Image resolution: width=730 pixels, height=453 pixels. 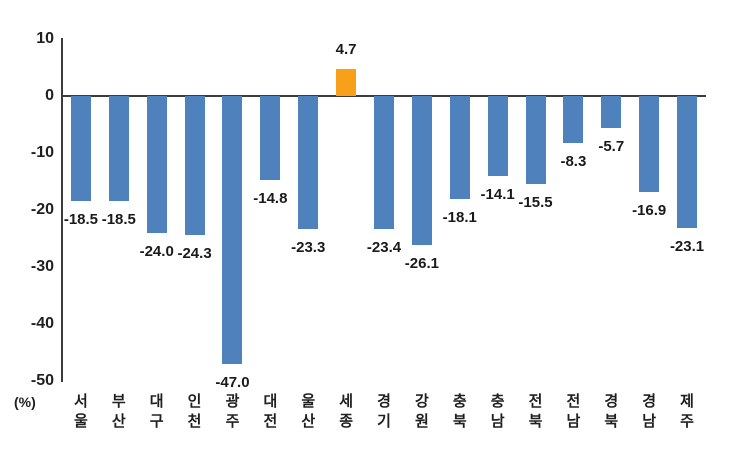 I want to click on bar-value-label: -18.1, so click(x=459, y=218).